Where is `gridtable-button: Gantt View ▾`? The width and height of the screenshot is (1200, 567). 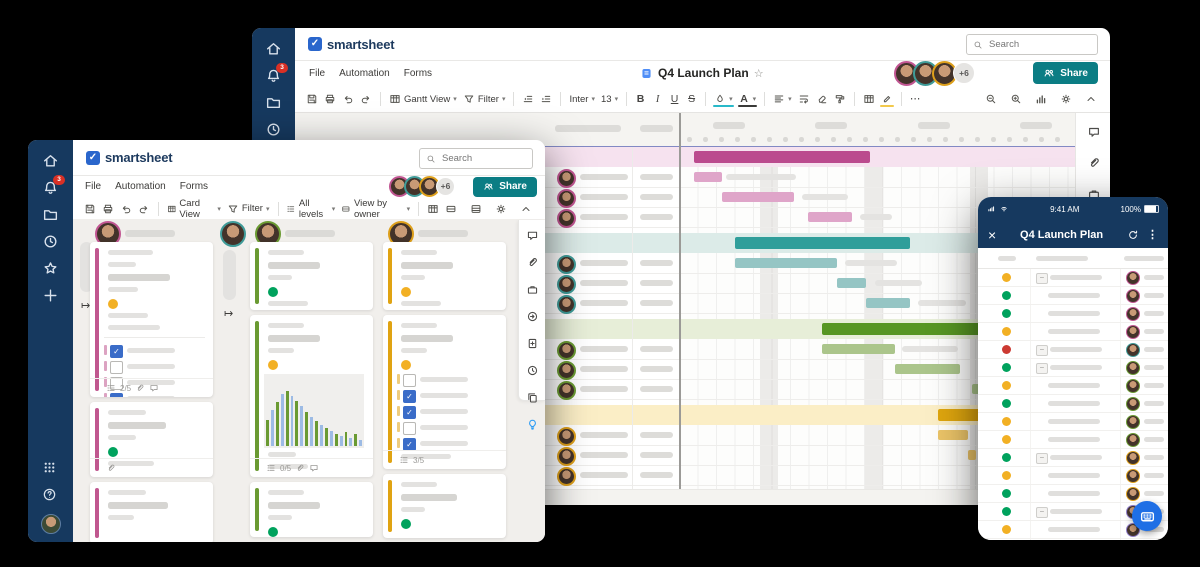
gridtable-button: Gantt View ▾ is located at coordinates (423, 99).